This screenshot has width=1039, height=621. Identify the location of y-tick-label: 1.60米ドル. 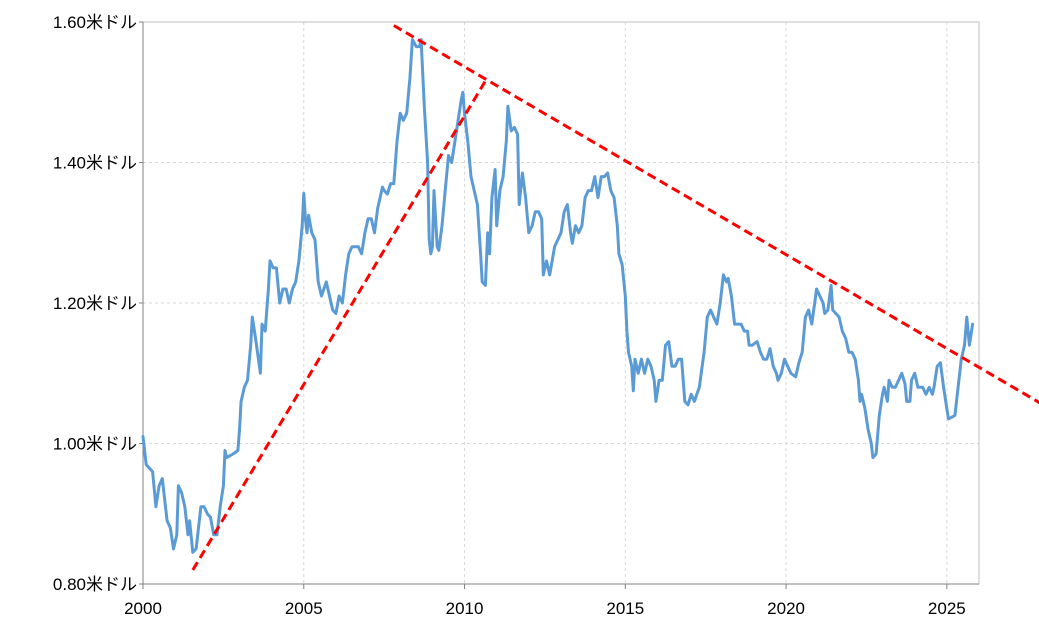
(95, 22).